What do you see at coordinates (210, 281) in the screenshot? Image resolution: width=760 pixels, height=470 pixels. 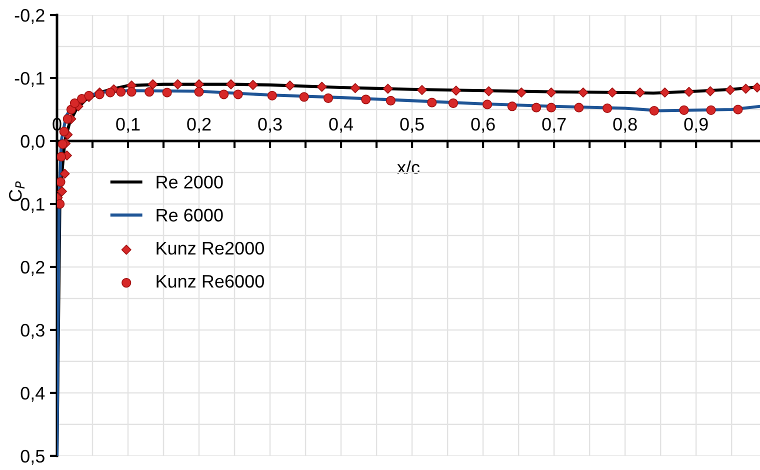 I see `legend-label: Kunz Re6000` at bounding box center [210, 281].